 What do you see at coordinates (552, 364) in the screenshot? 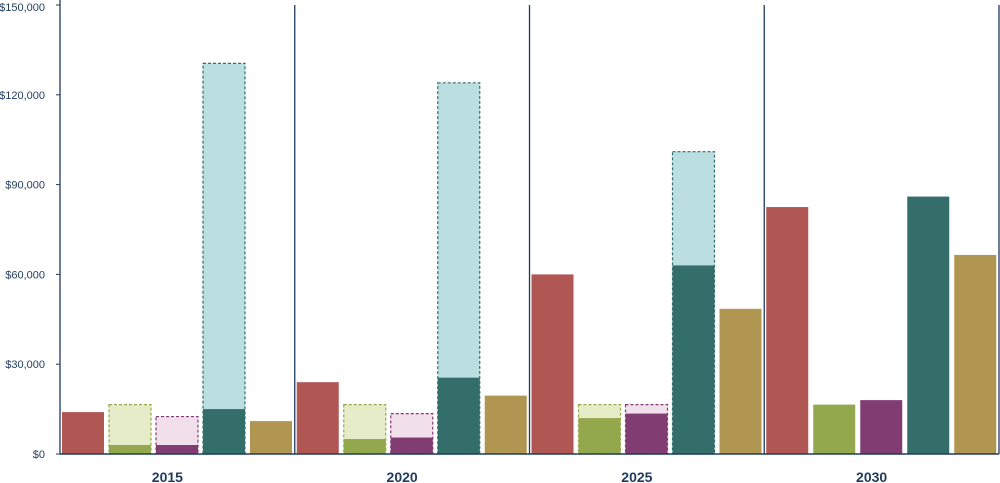
I see `bar-2025-s1` at bounding box center [552, 364].